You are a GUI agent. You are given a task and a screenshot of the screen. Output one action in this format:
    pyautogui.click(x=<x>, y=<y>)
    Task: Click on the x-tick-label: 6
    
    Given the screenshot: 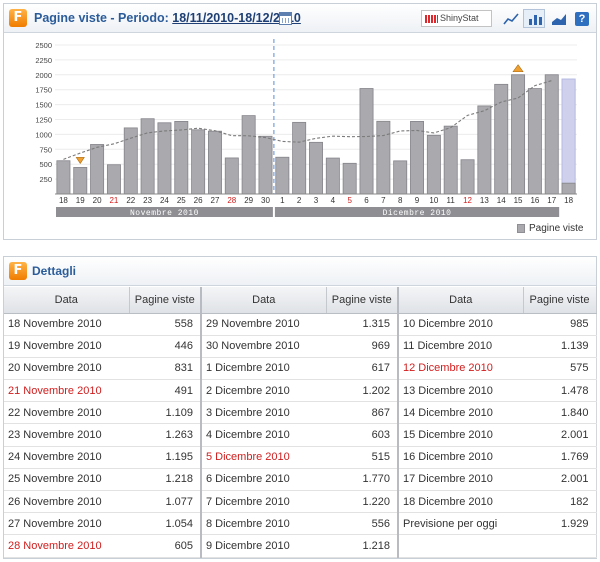 What is the action you would take?
    pyautogui.click(x=366, y=200)
    